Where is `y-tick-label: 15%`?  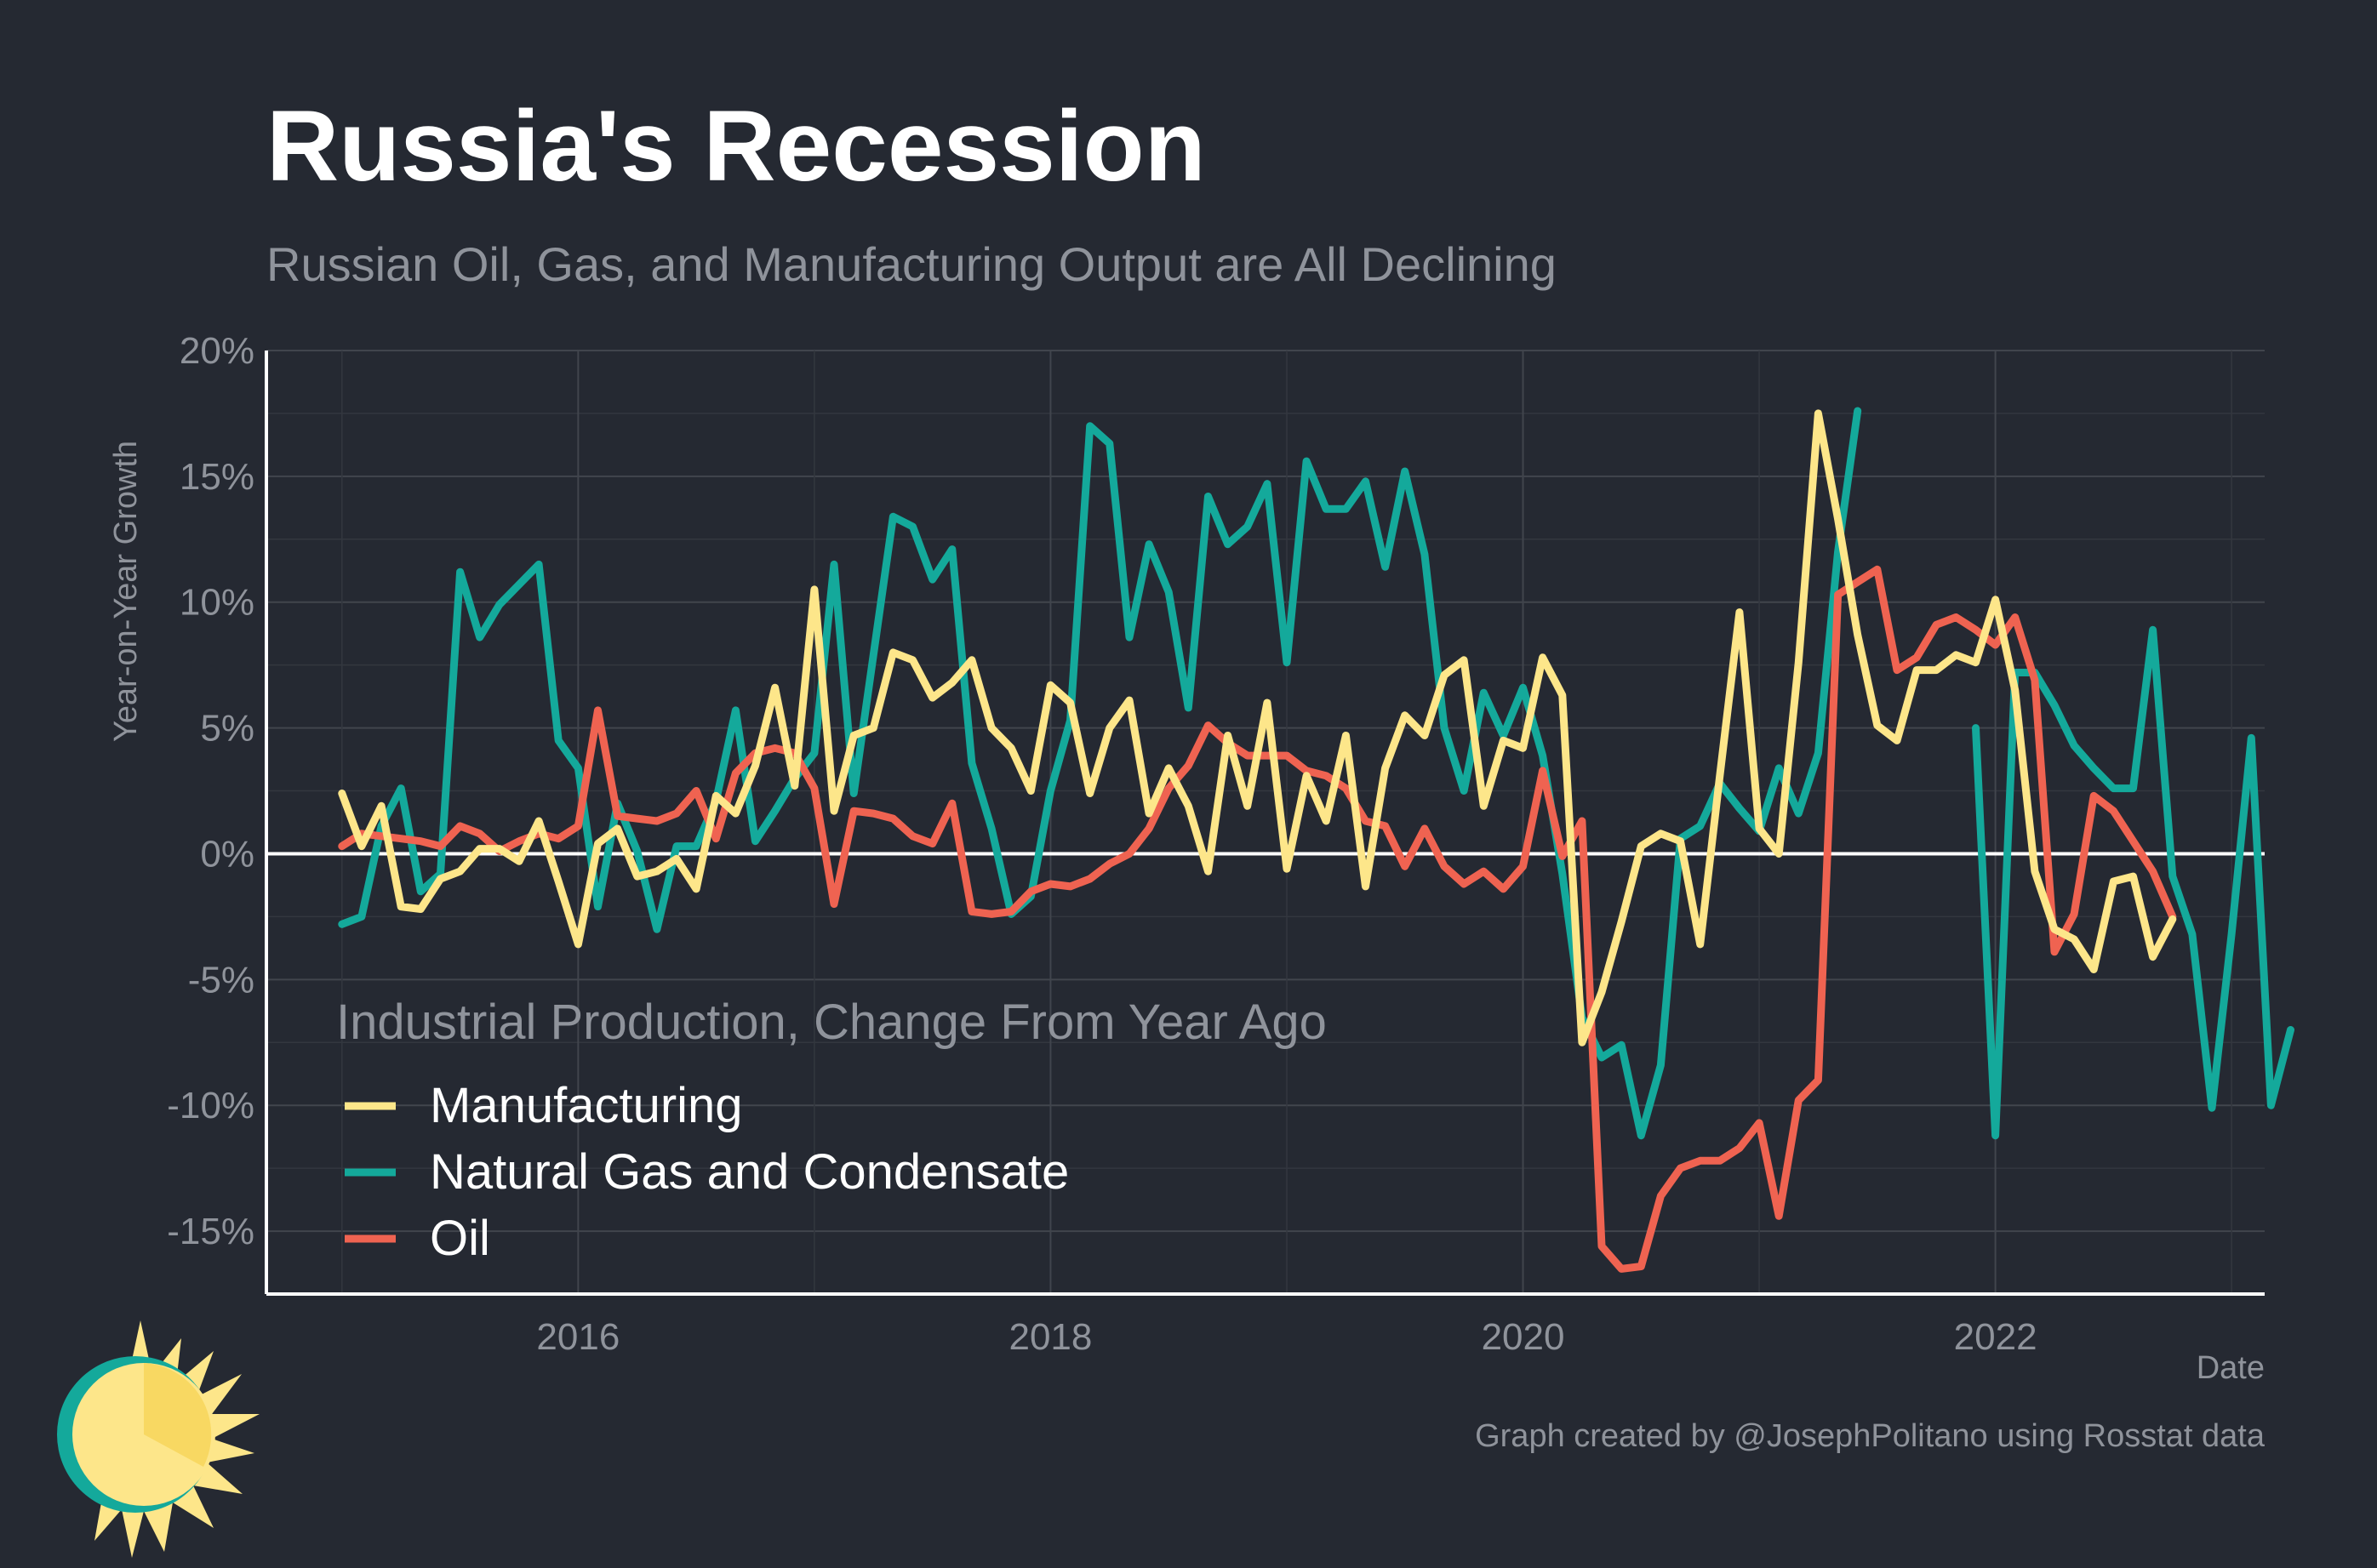 y-tick-label: 15% is located at coordinates (217, 477).